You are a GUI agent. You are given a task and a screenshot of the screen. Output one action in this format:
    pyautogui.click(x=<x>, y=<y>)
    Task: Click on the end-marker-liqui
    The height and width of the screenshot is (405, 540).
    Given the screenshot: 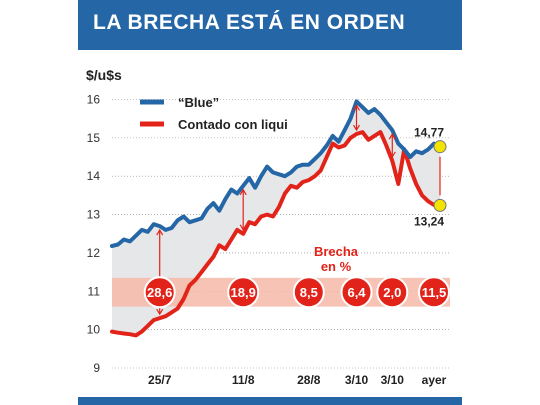 What is the action you would take?
    pyautogui.click(x=440, y=205)
    